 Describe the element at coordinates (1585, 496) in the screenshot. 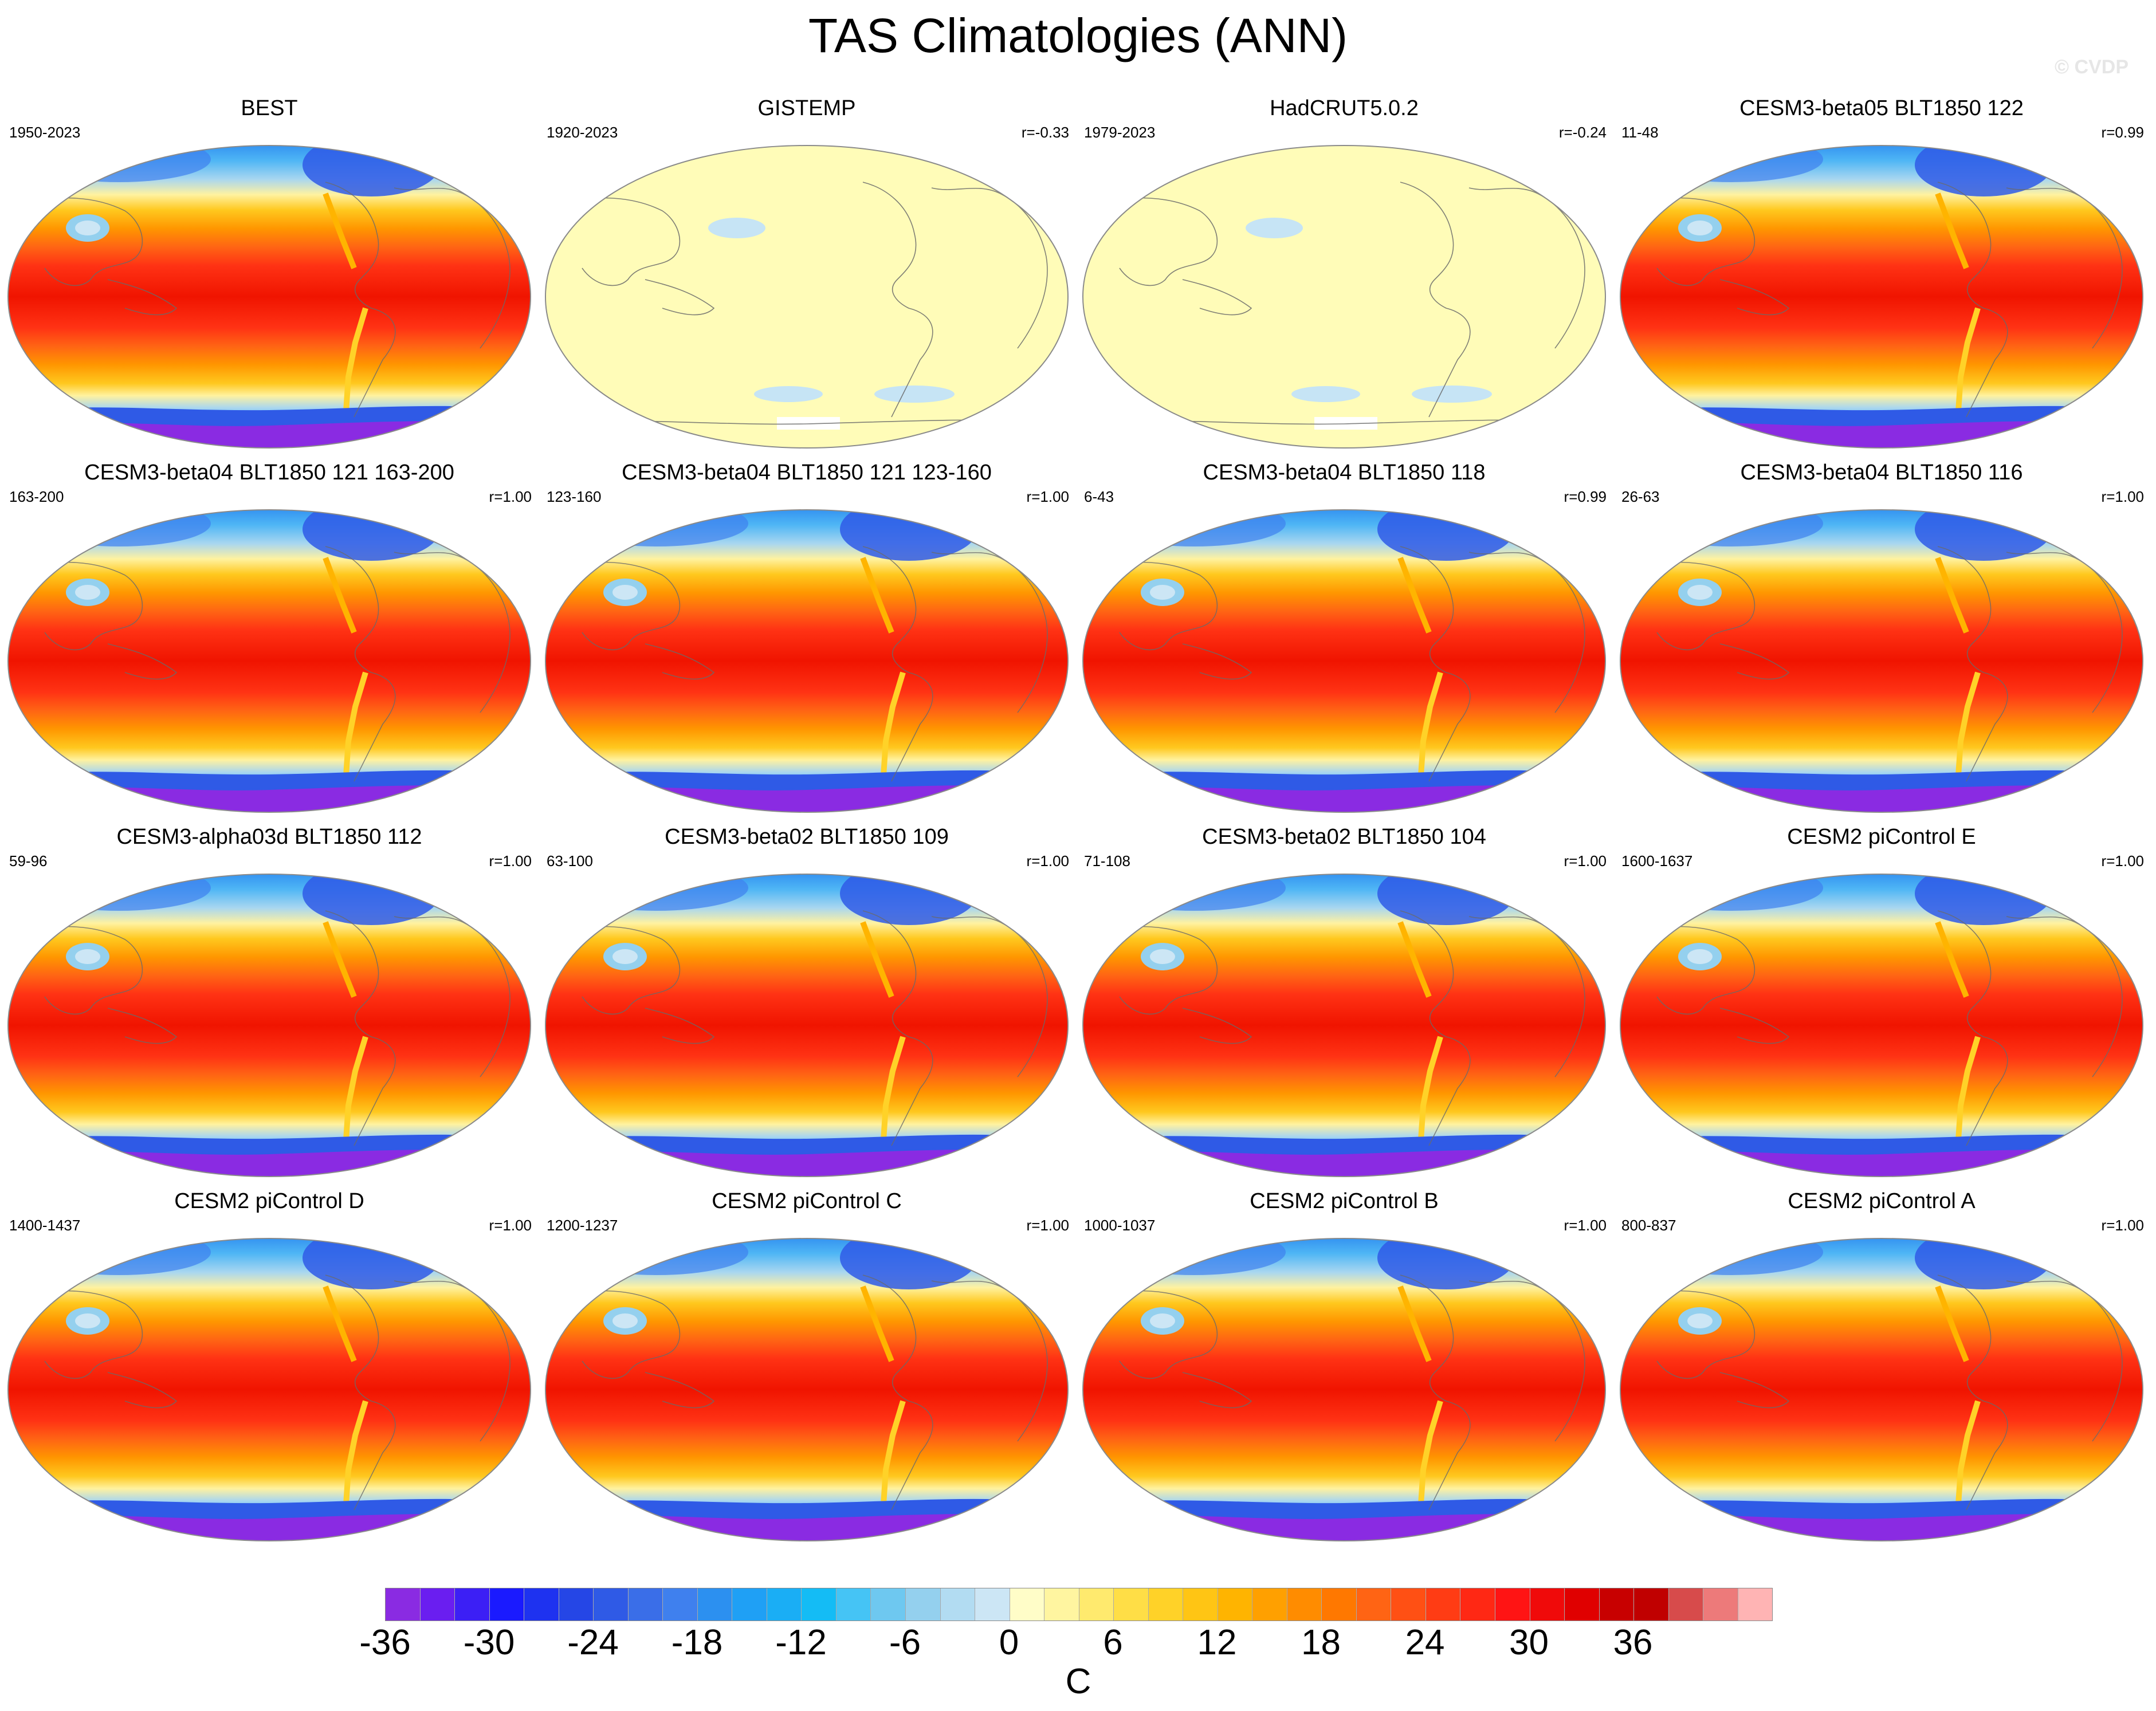

I see `panel-correlation: r=0.99` at that location.